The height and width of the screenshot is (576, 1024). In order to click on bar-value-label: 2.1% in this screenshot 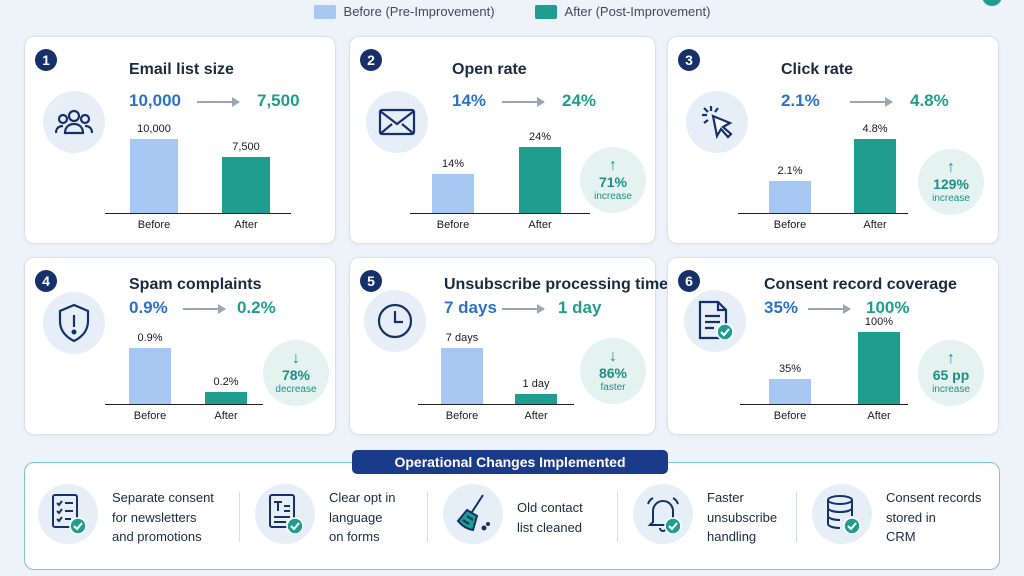, I will do `click(790, 171)`.